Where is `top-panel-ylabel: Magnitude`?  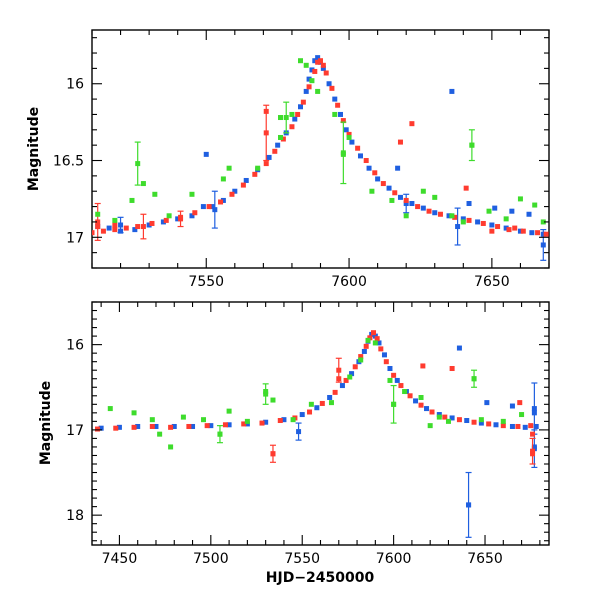
top-panel-ylabel: Magnitude is located at coordinates (34, 149).